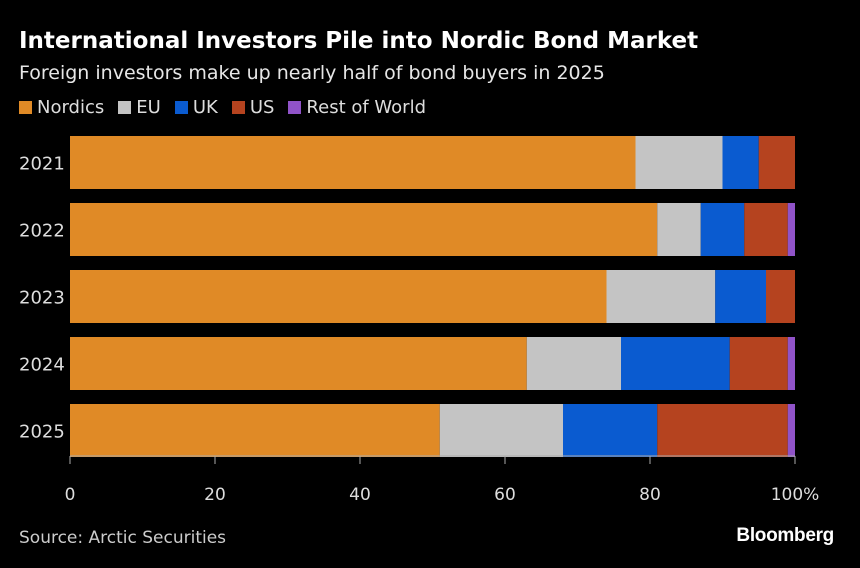  Describe the element at coordinates (42, 432) in the screenshot. I see `y-tick-label: 2025` at that location.